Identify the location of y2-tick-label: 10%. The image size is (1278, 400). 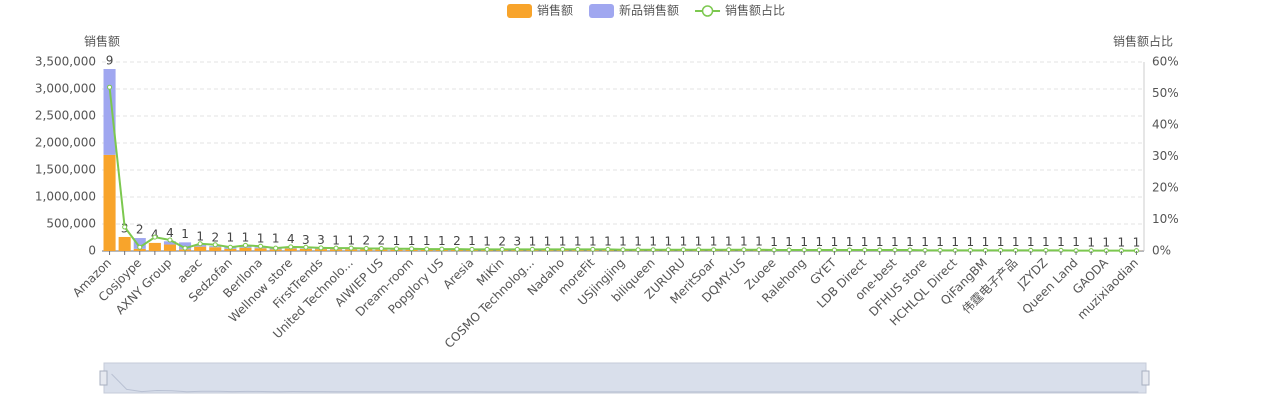
(1165, 219).